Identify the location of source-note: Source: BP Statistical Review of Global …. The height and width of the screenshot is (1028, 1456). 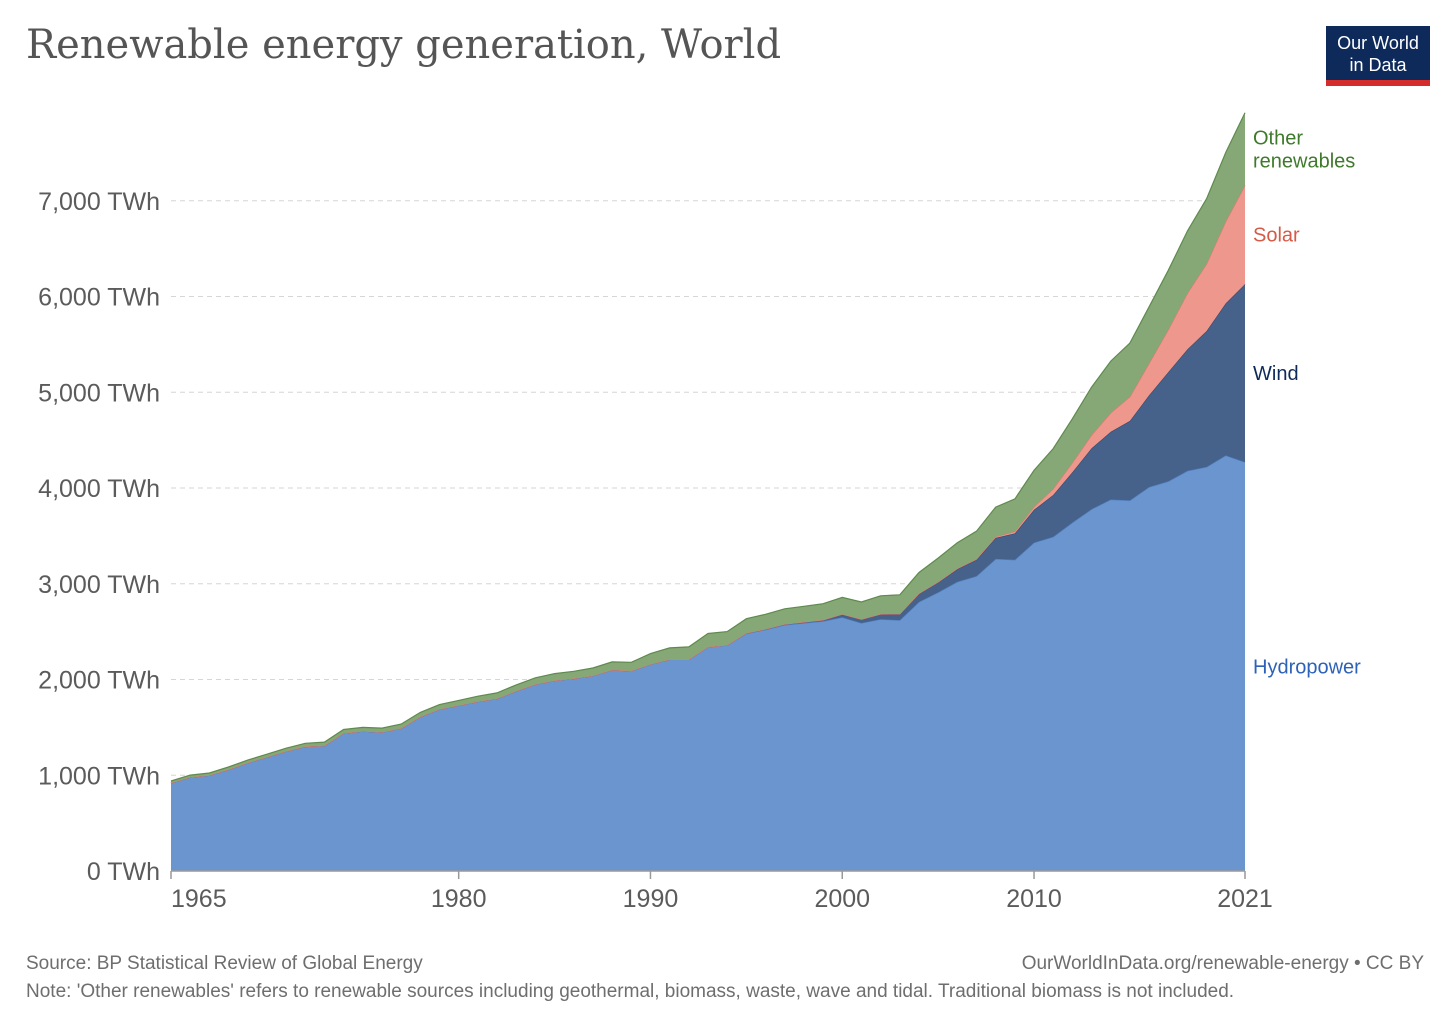
(224, 963).